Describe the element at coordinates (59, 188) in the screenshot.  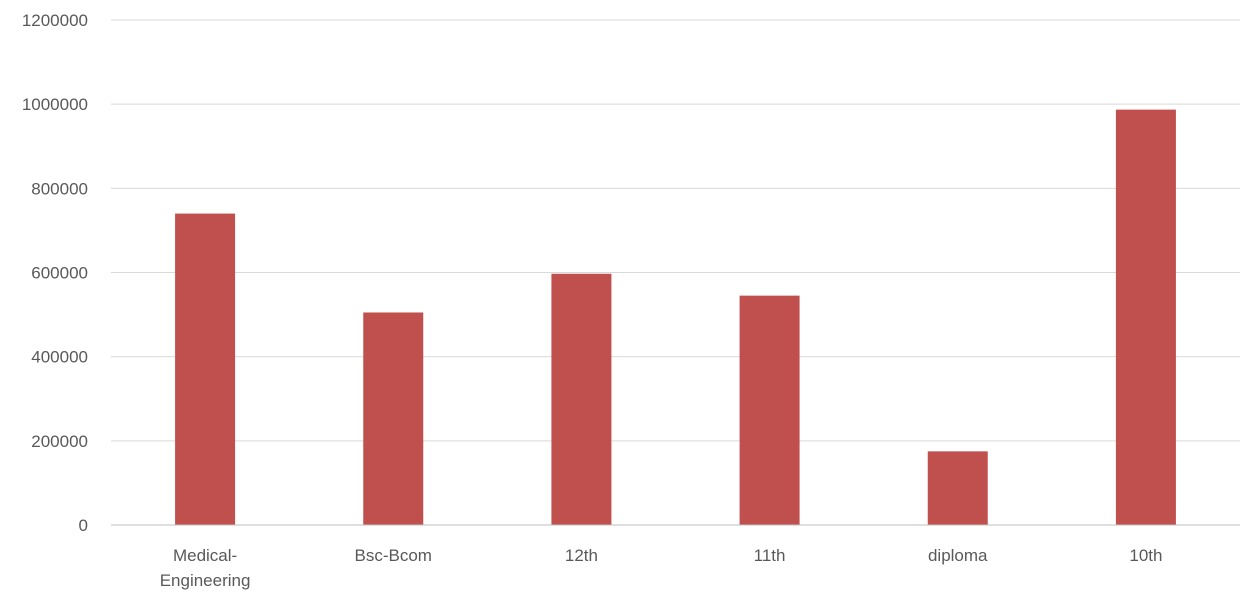
I see `y-tick-label: 800000` at that location.